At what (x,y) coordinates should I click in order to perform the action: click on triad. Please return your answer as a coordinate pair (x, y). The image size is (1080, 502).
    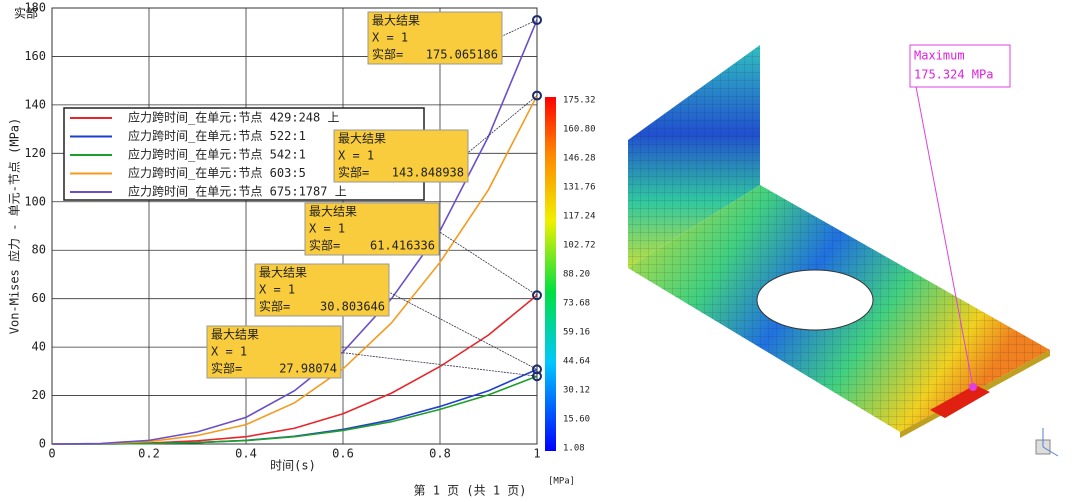
    Looking at the image, I should click on (1047, 442).